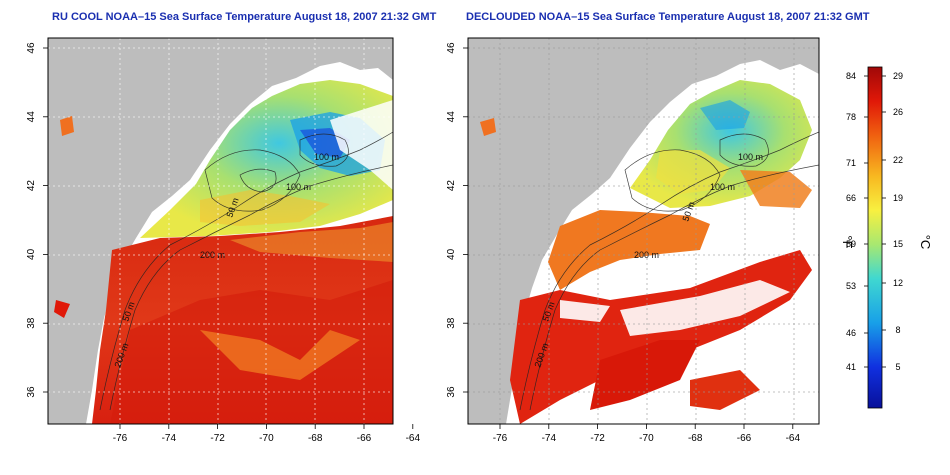  What do you see at coordinates (851, 198) in the screenshot?
I see `f-tick-label: 66` at bounding box center [851, 198].